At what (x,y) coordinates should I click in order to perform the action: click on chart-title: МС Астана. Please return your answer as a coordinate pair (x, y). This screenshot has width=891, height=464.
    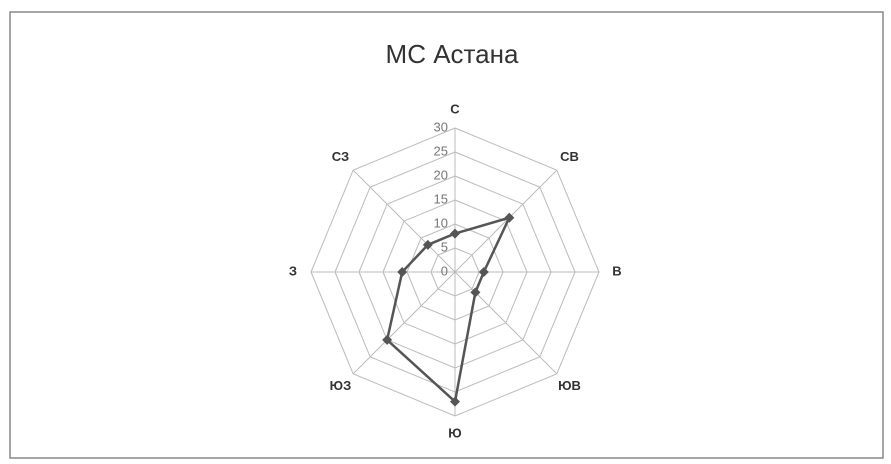
    Looking at the image, I should click on (452, 54).